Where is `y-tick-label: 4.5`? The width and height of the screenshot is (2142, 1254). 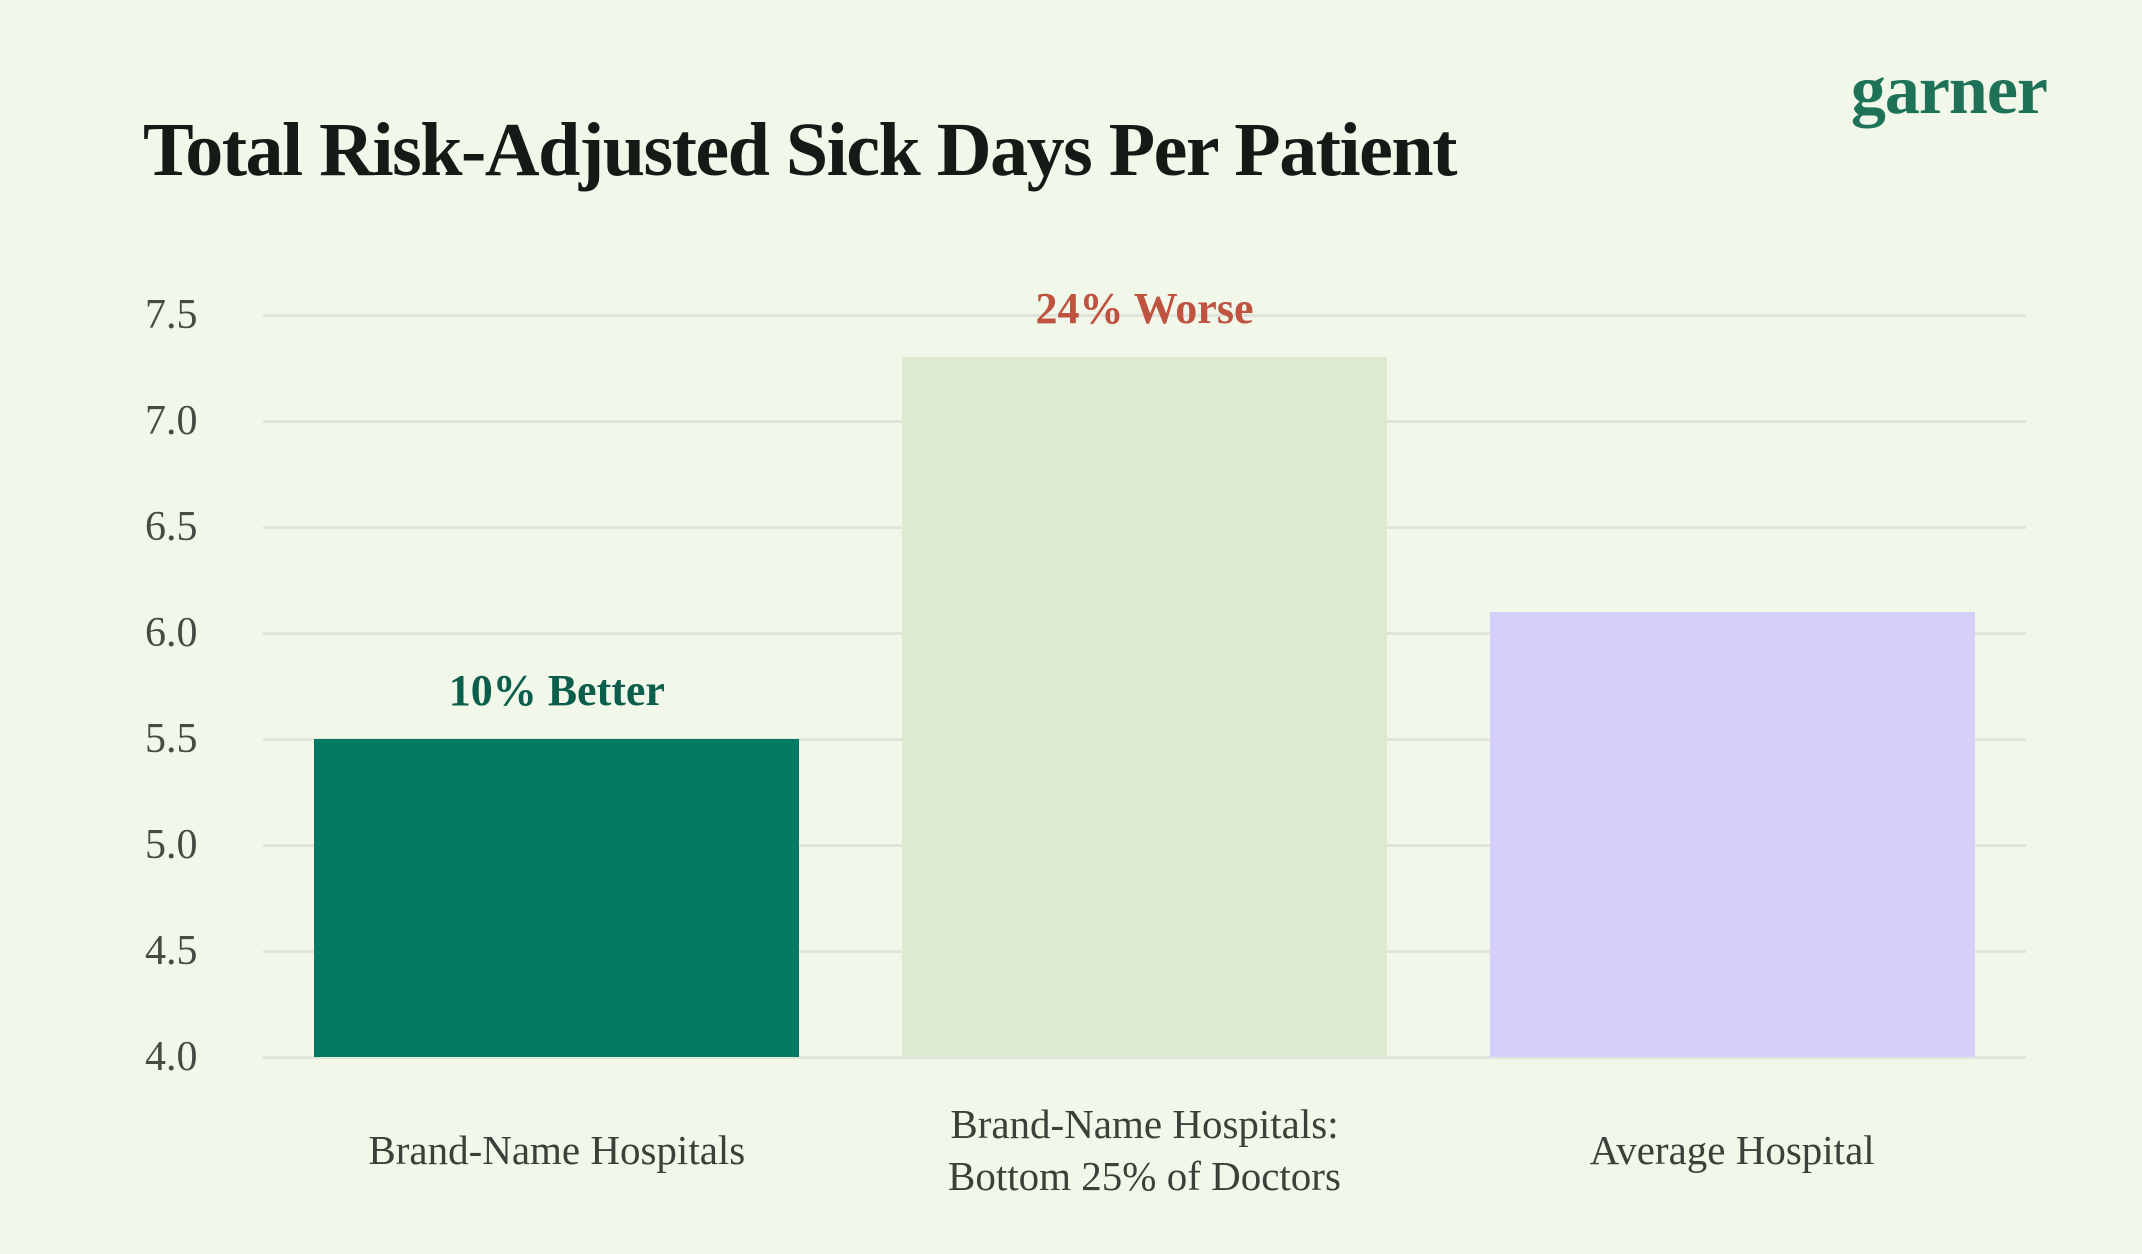
y-tick-label: 4.5 is located at coordinates (171, 951).